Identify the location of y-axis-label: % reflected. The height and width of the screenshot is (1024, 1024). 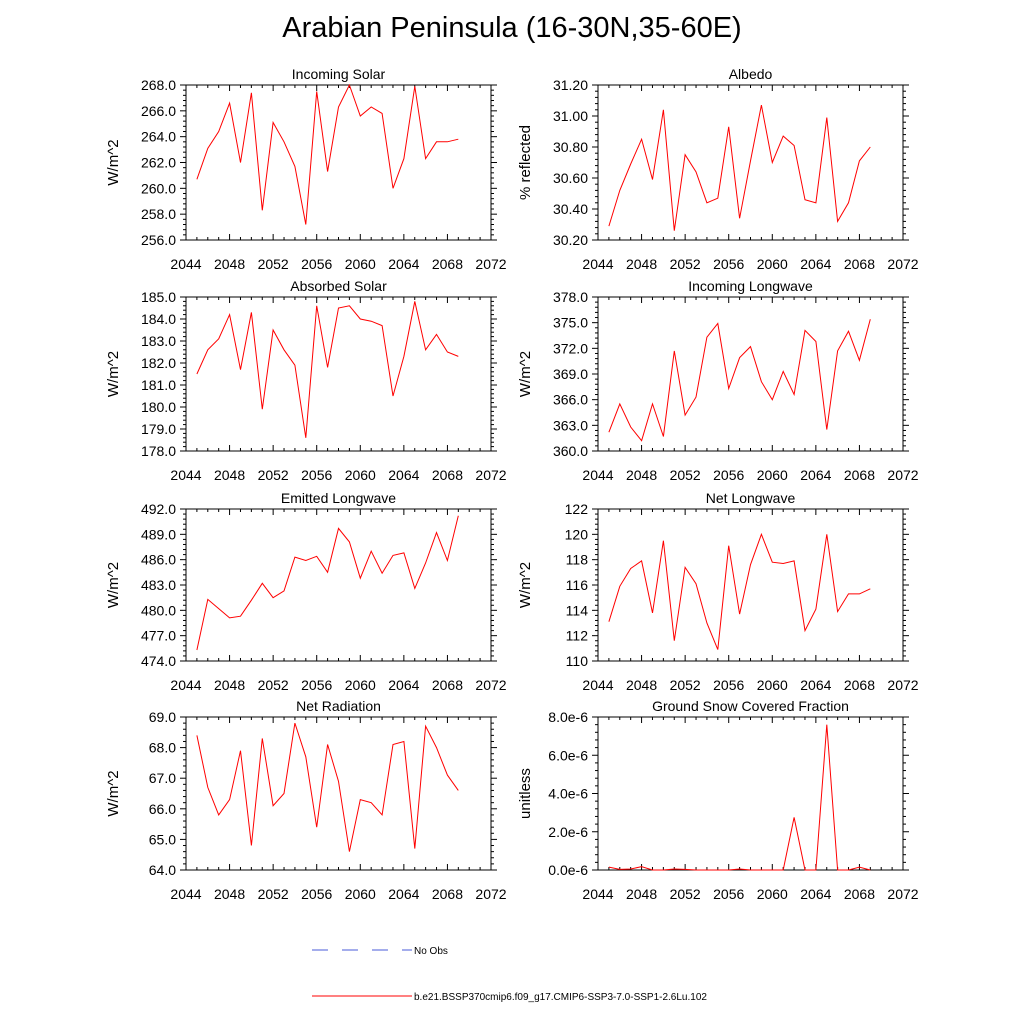
(525, 162).